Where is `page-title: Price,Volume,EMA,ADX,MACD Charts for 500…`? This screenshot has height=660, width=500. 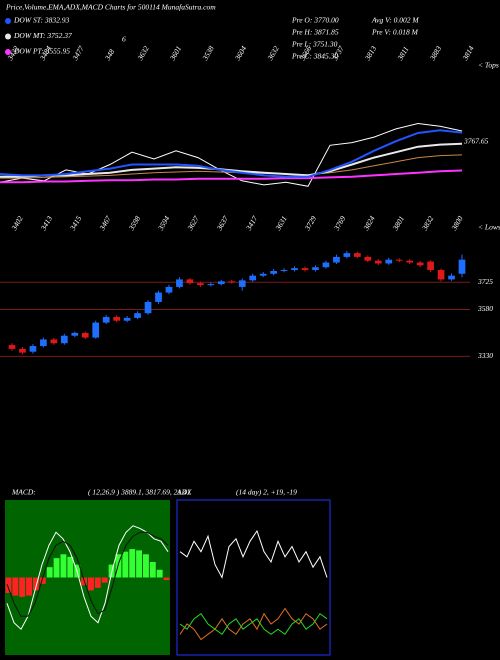
page-title: Price,Volume,EMA,ADX,MACD Charts for 500… is located at coordinates (110, 7).